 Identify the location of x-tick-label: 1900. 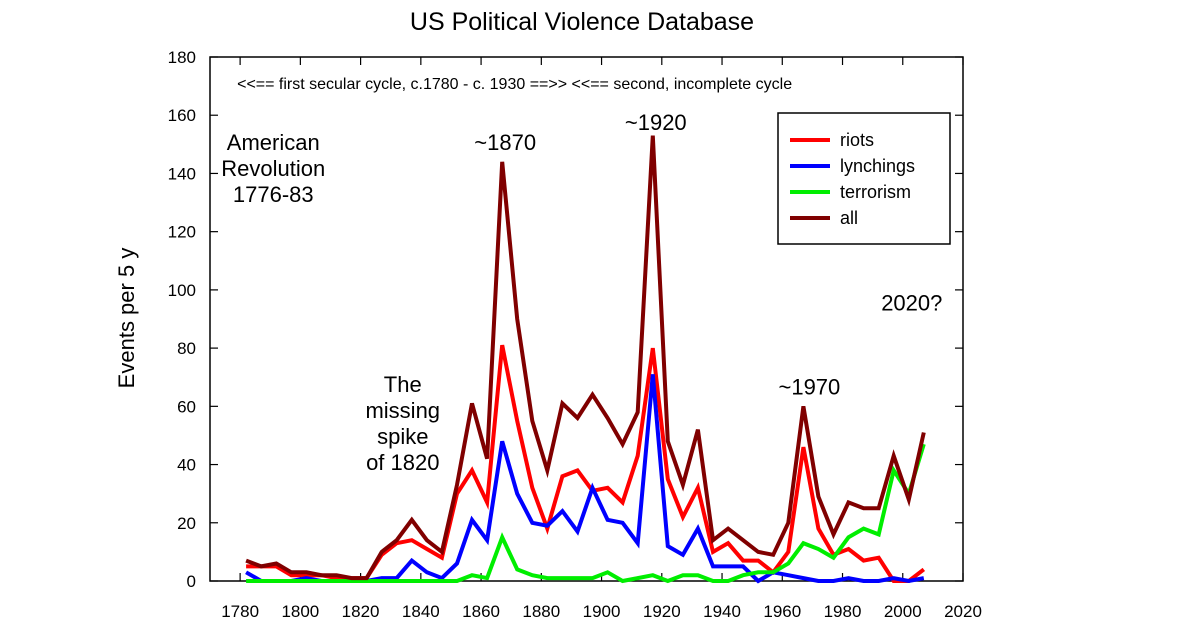
(602, 611).